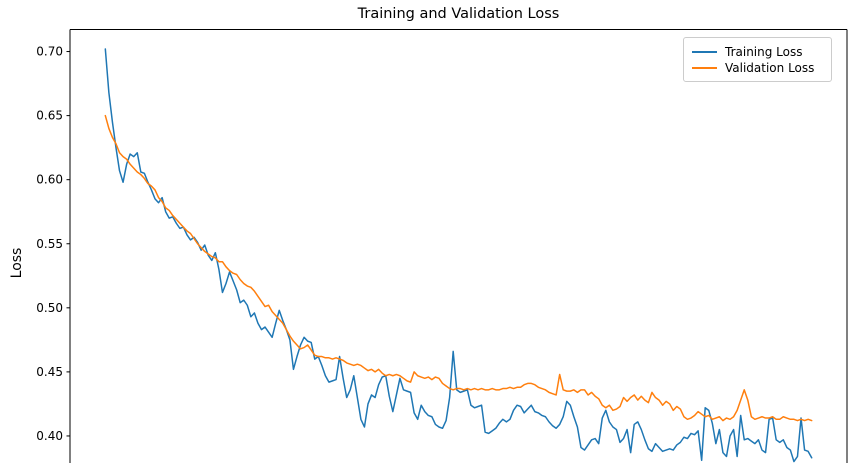 The height and width of the screenshot is (463, 855). I want to click on legend-item-training-loss: Training Loss, so click(757, 52).